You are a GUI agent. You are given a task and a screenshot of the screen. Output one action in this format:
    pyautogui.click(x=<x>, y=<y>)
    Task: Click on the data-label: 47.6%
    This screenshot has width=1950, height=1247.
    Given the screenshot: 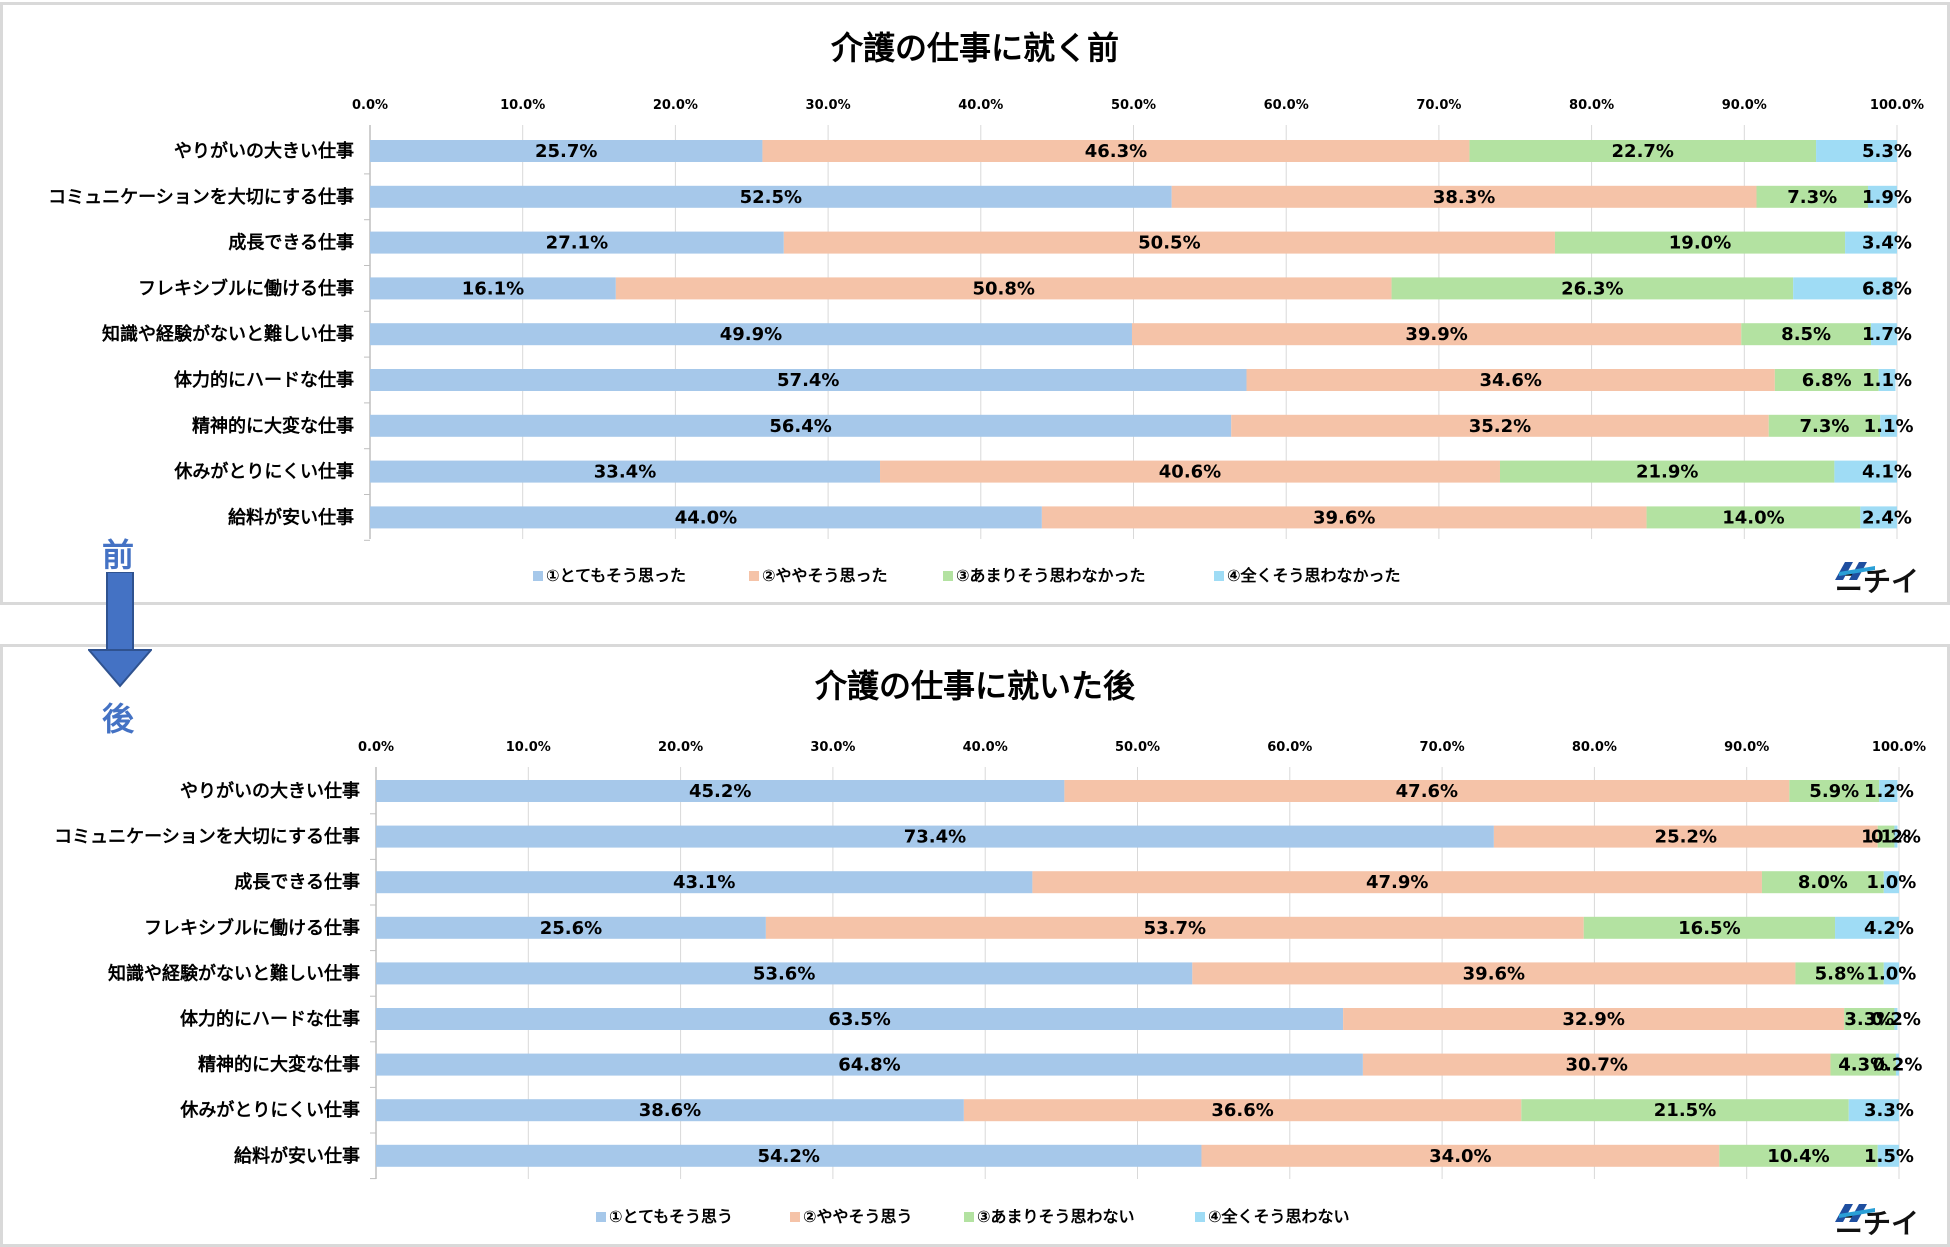 What is the action you would take?
    pyautogui.click(x=1427, y=791)
    